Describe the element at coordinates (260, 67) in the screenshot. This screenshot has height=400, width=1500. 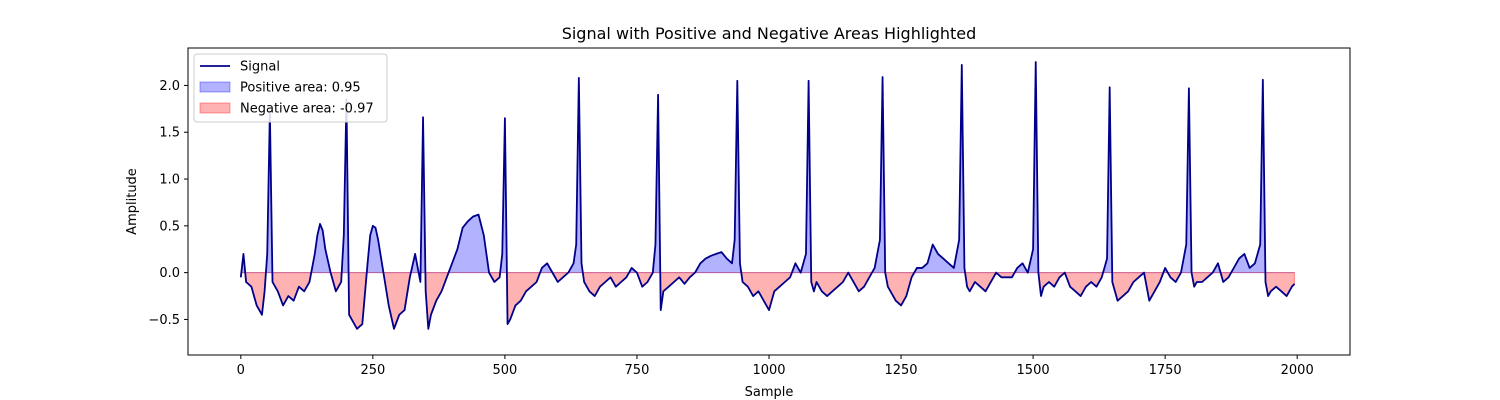
I see `legend-label: Signal` at that location.